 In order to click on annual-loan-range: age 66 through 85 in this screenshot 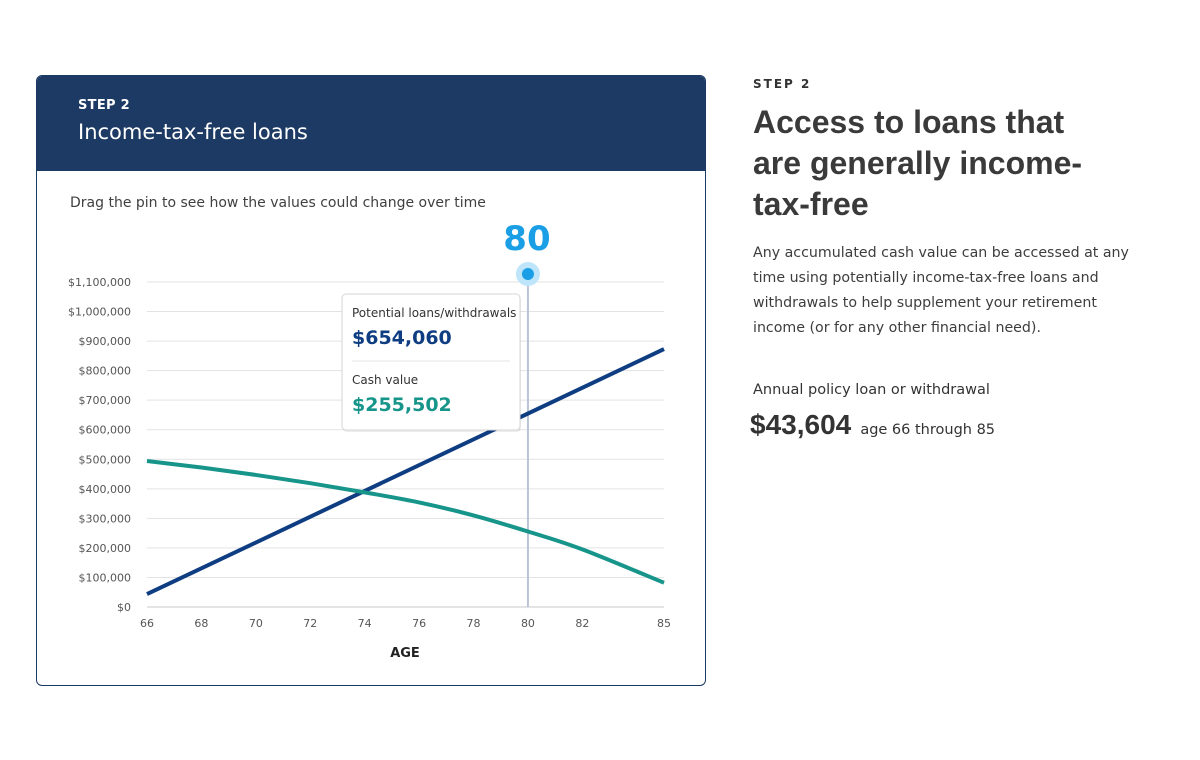, I will do `click(928, 430)`.